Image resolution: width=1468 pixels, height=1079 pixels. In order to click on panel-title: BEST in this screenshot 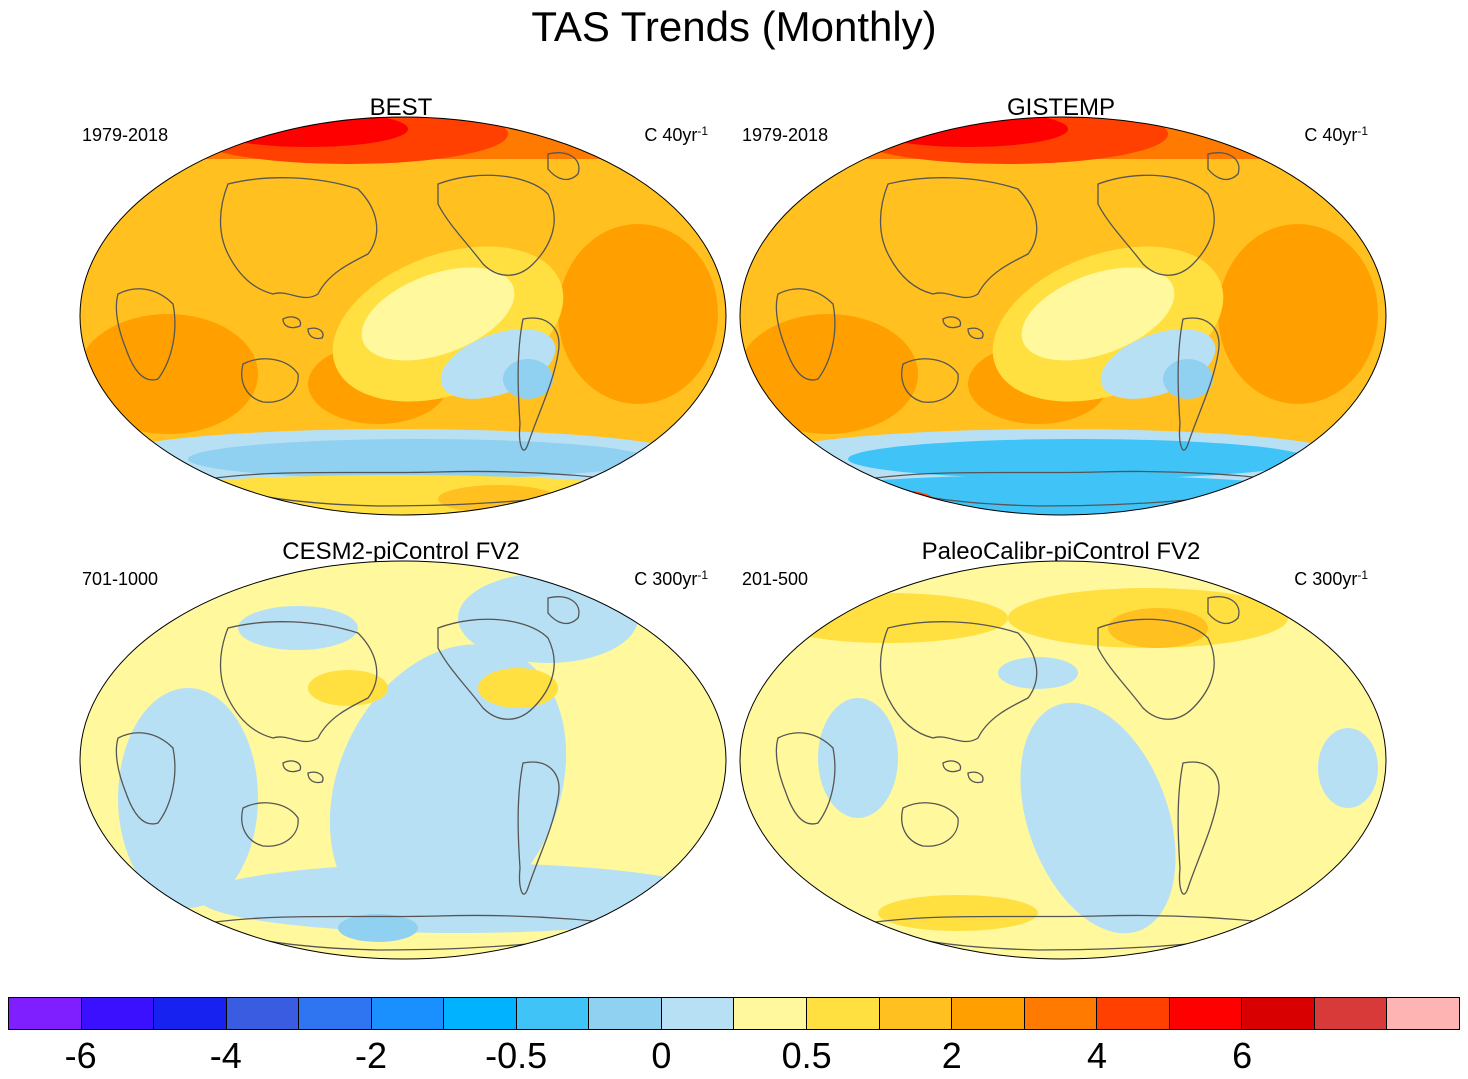, I will do `click(401, 107)`.